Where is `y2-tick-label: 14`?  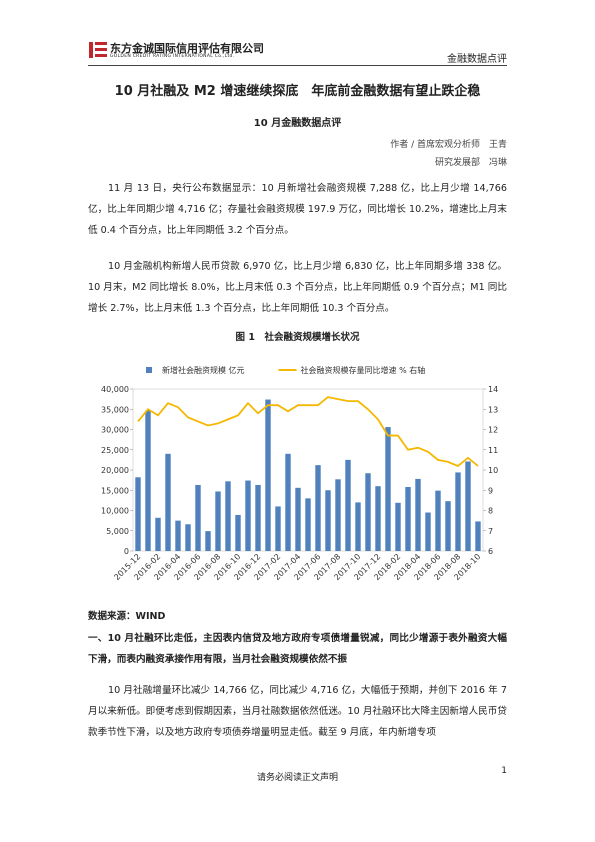 y2-tick-label: 14 is located at coordinates (493, 389).